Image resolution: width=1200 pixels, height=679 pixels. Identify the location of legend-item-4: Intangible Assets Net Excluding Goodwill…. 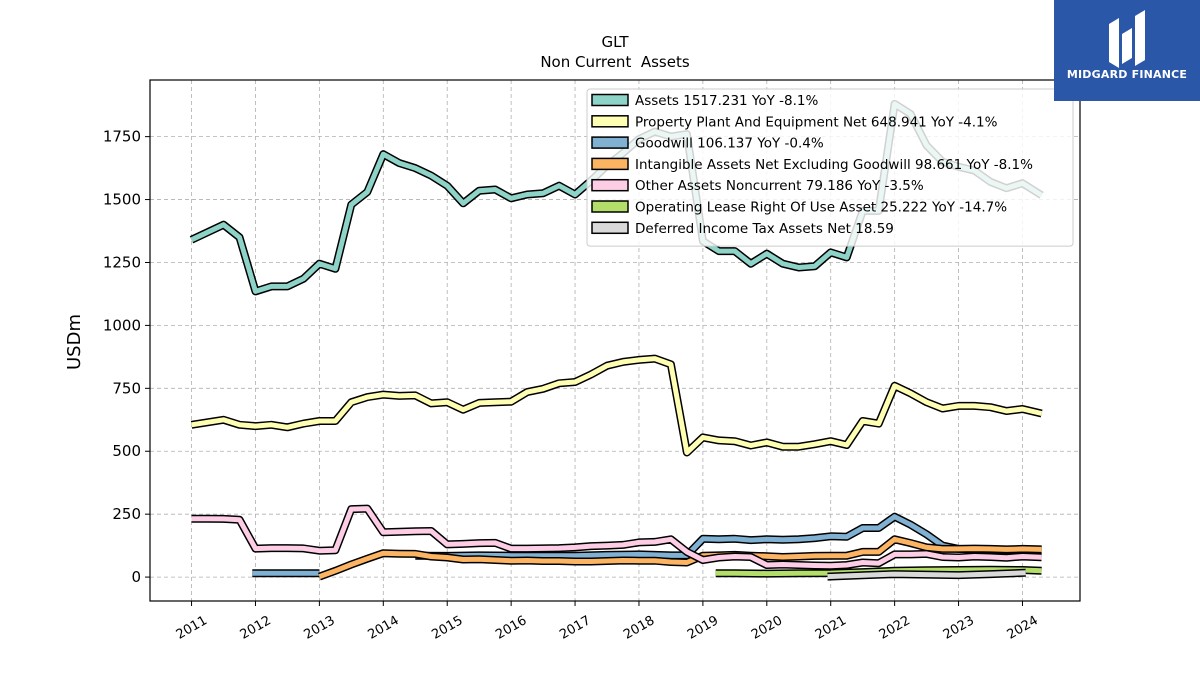
(812, 165).